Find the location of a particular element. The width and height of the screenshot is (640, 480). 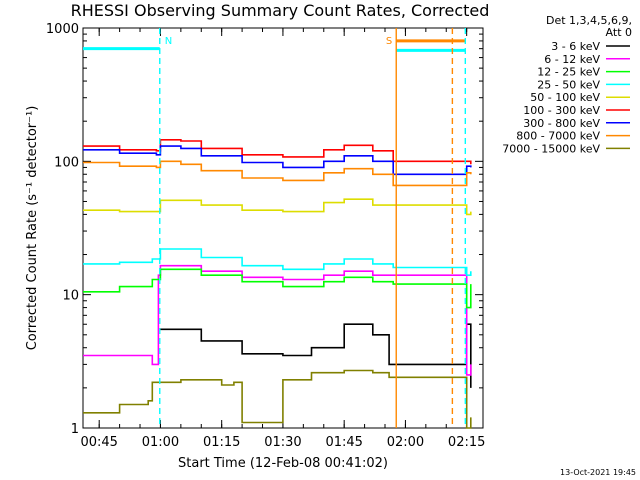

y-tick-label: 1 is located at coordinates (75, 429).